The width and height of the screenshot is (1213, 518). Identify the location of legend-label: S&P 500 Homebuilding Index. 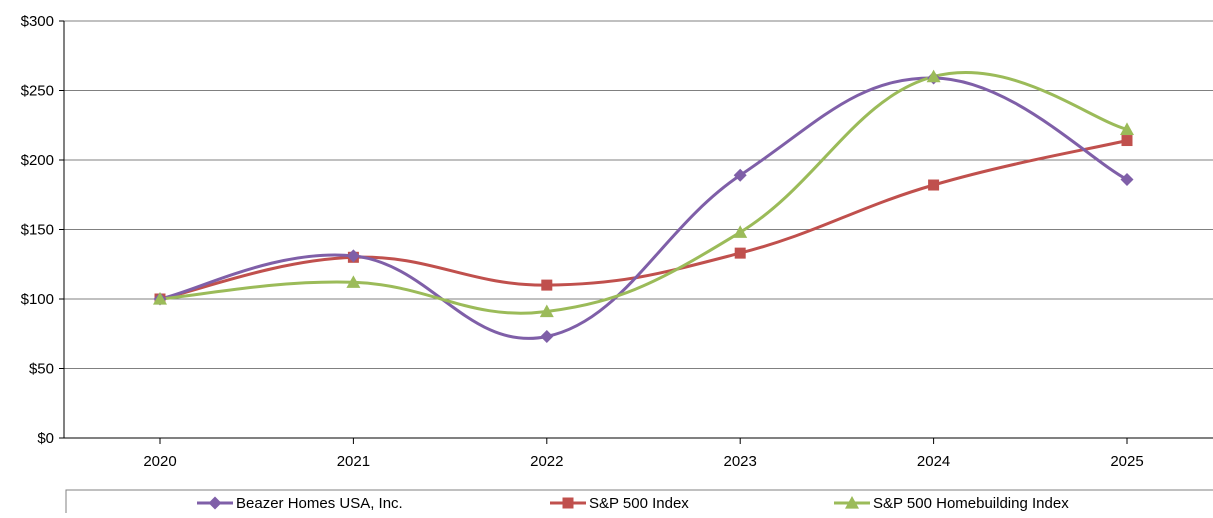
(971, 503).